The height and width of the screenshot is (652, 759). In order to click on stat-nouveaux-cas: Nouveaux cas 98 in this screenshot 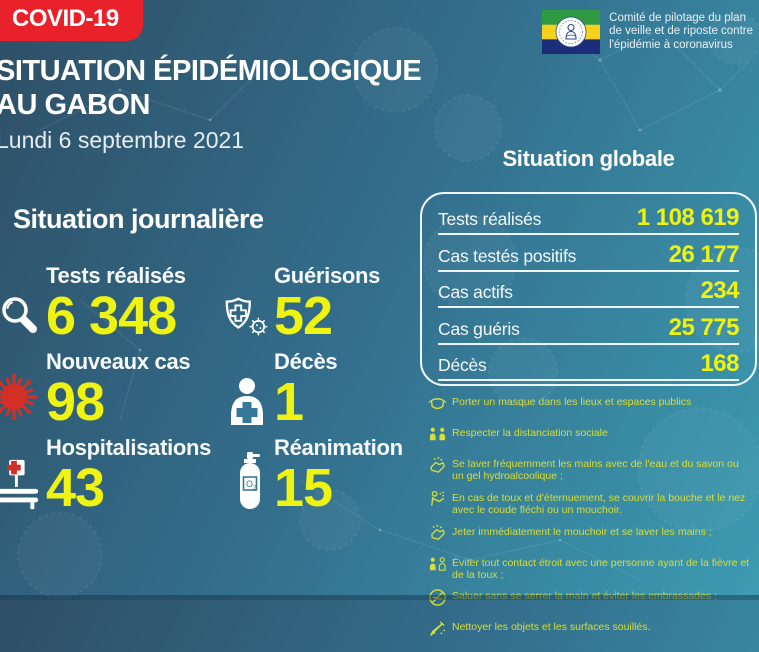, I will do `click(95, 390)`.